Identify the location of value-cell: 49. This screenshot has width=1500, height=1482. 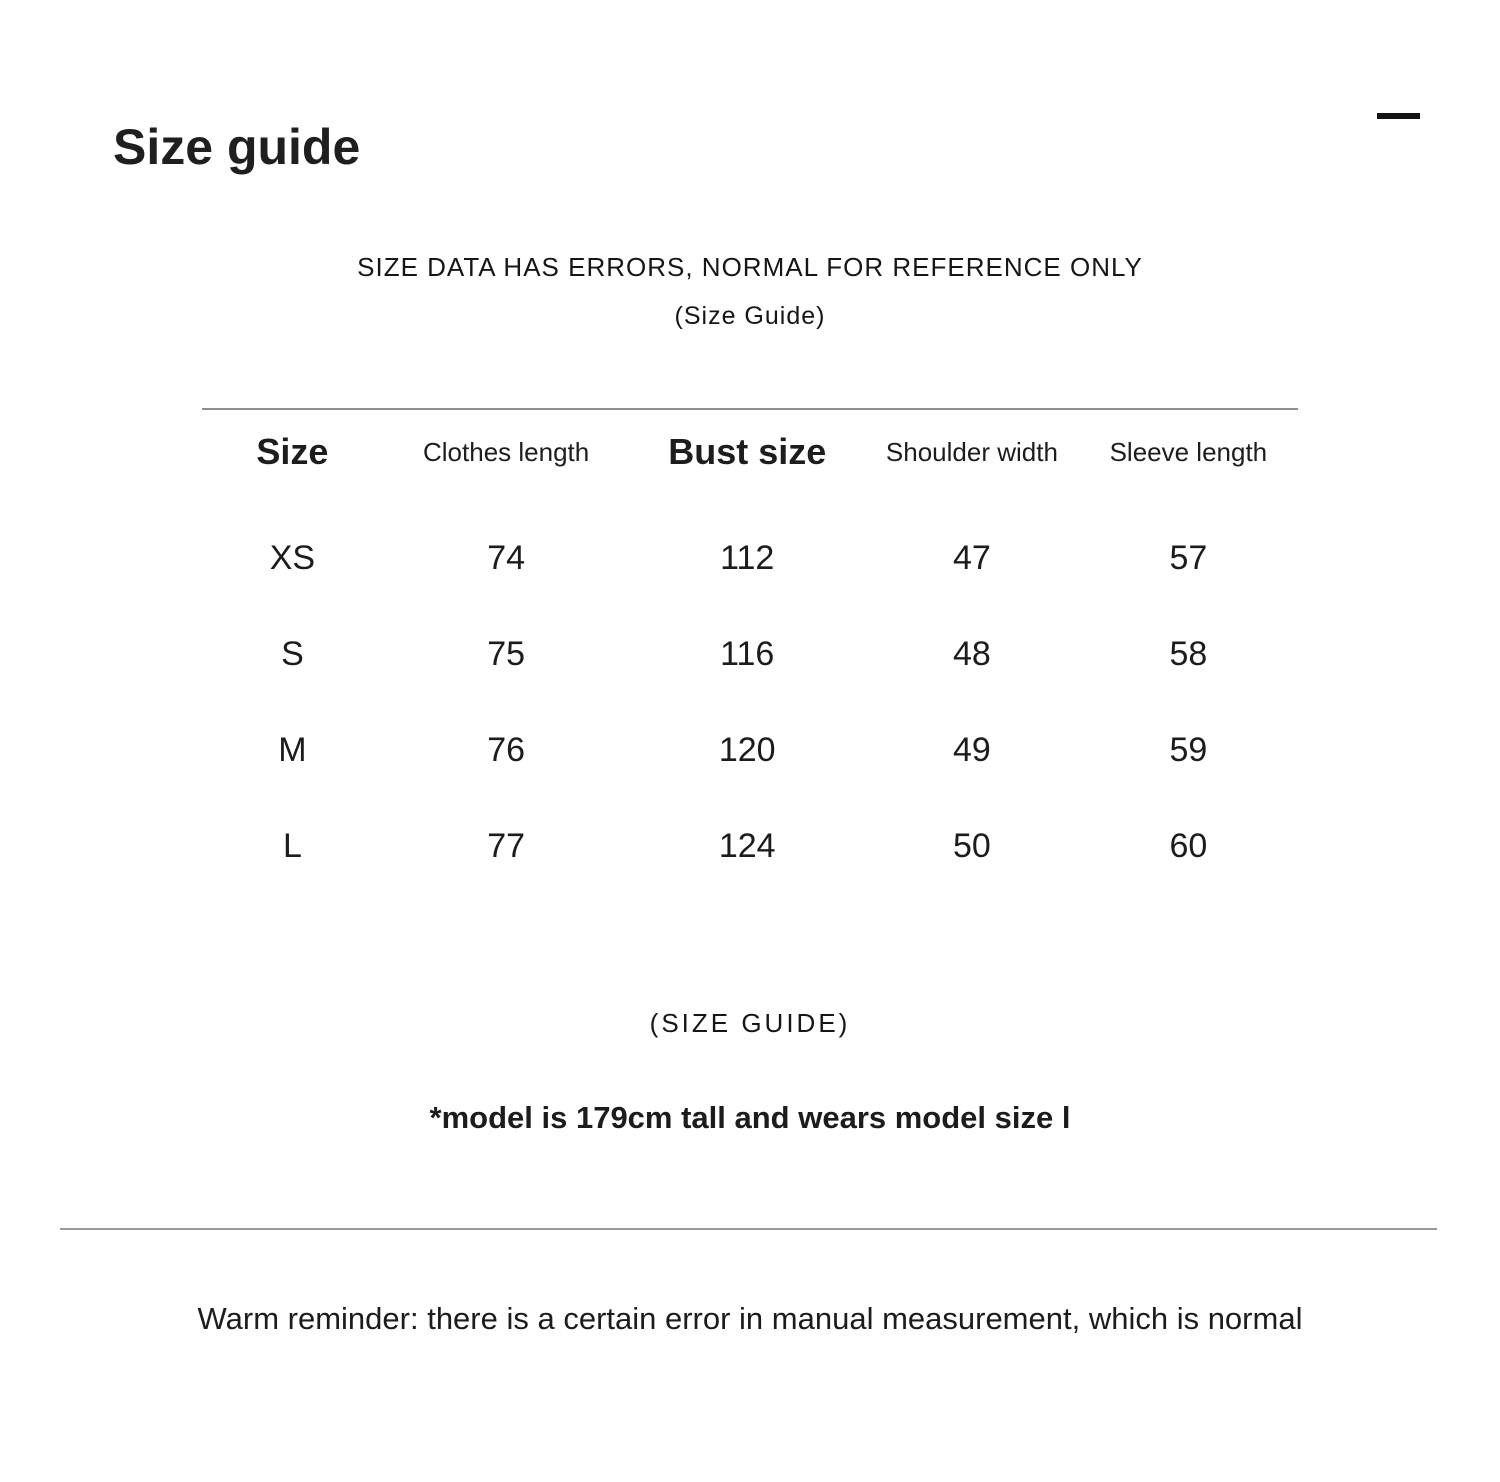
(971, 749).